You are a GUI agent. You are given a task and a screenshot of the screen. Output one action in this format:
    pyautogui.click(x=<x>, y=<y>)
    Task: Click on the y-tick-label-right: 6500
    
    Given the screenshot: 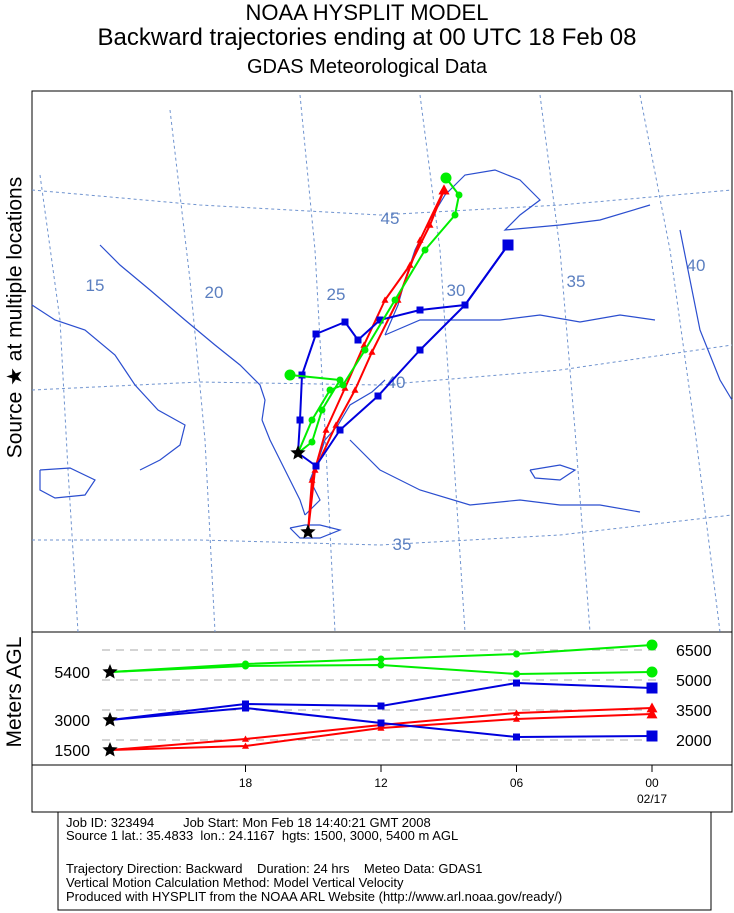 What is the action you would take?
    pyautogui.click(x=694, y=651)
    